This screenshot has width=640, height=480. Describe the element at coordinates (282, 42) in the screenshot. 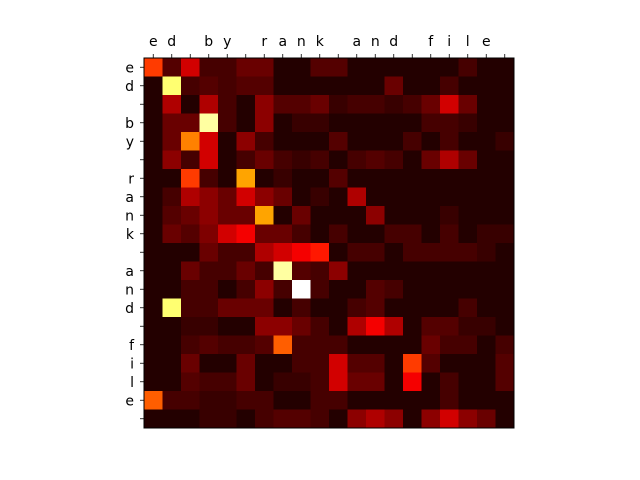

I see `x-tick-label: a` at that location.